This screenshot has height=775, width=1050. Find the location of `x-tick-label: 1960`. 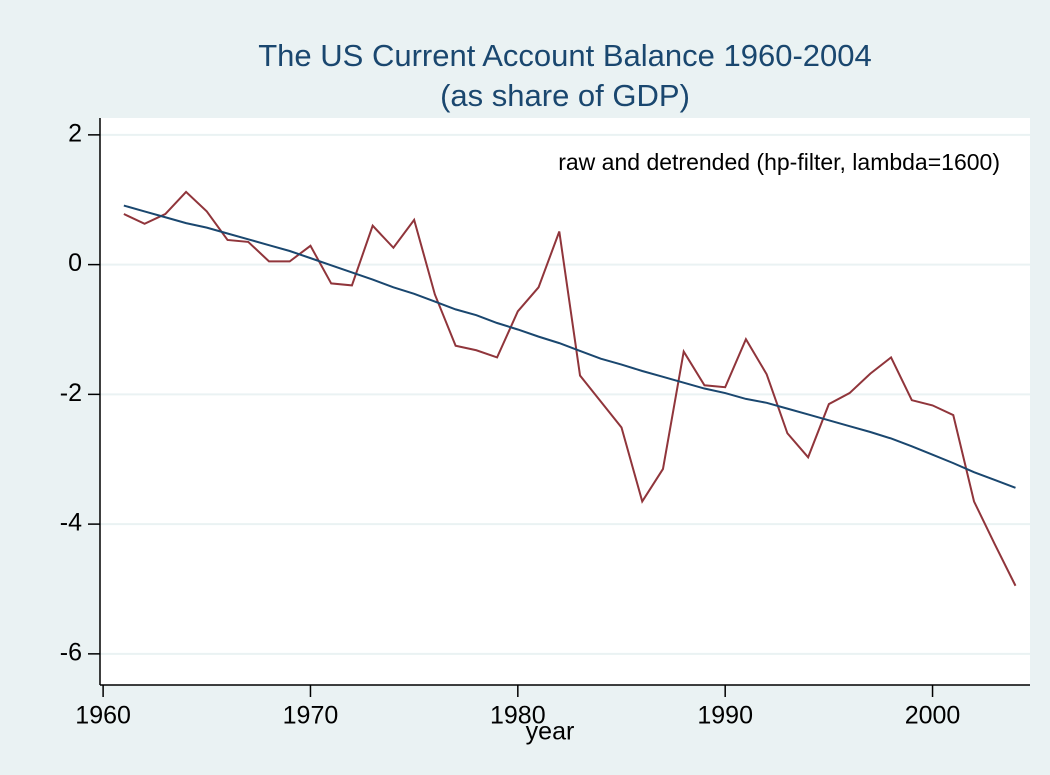

x-tick-label: 1960 is located at coordinates (103, 716).